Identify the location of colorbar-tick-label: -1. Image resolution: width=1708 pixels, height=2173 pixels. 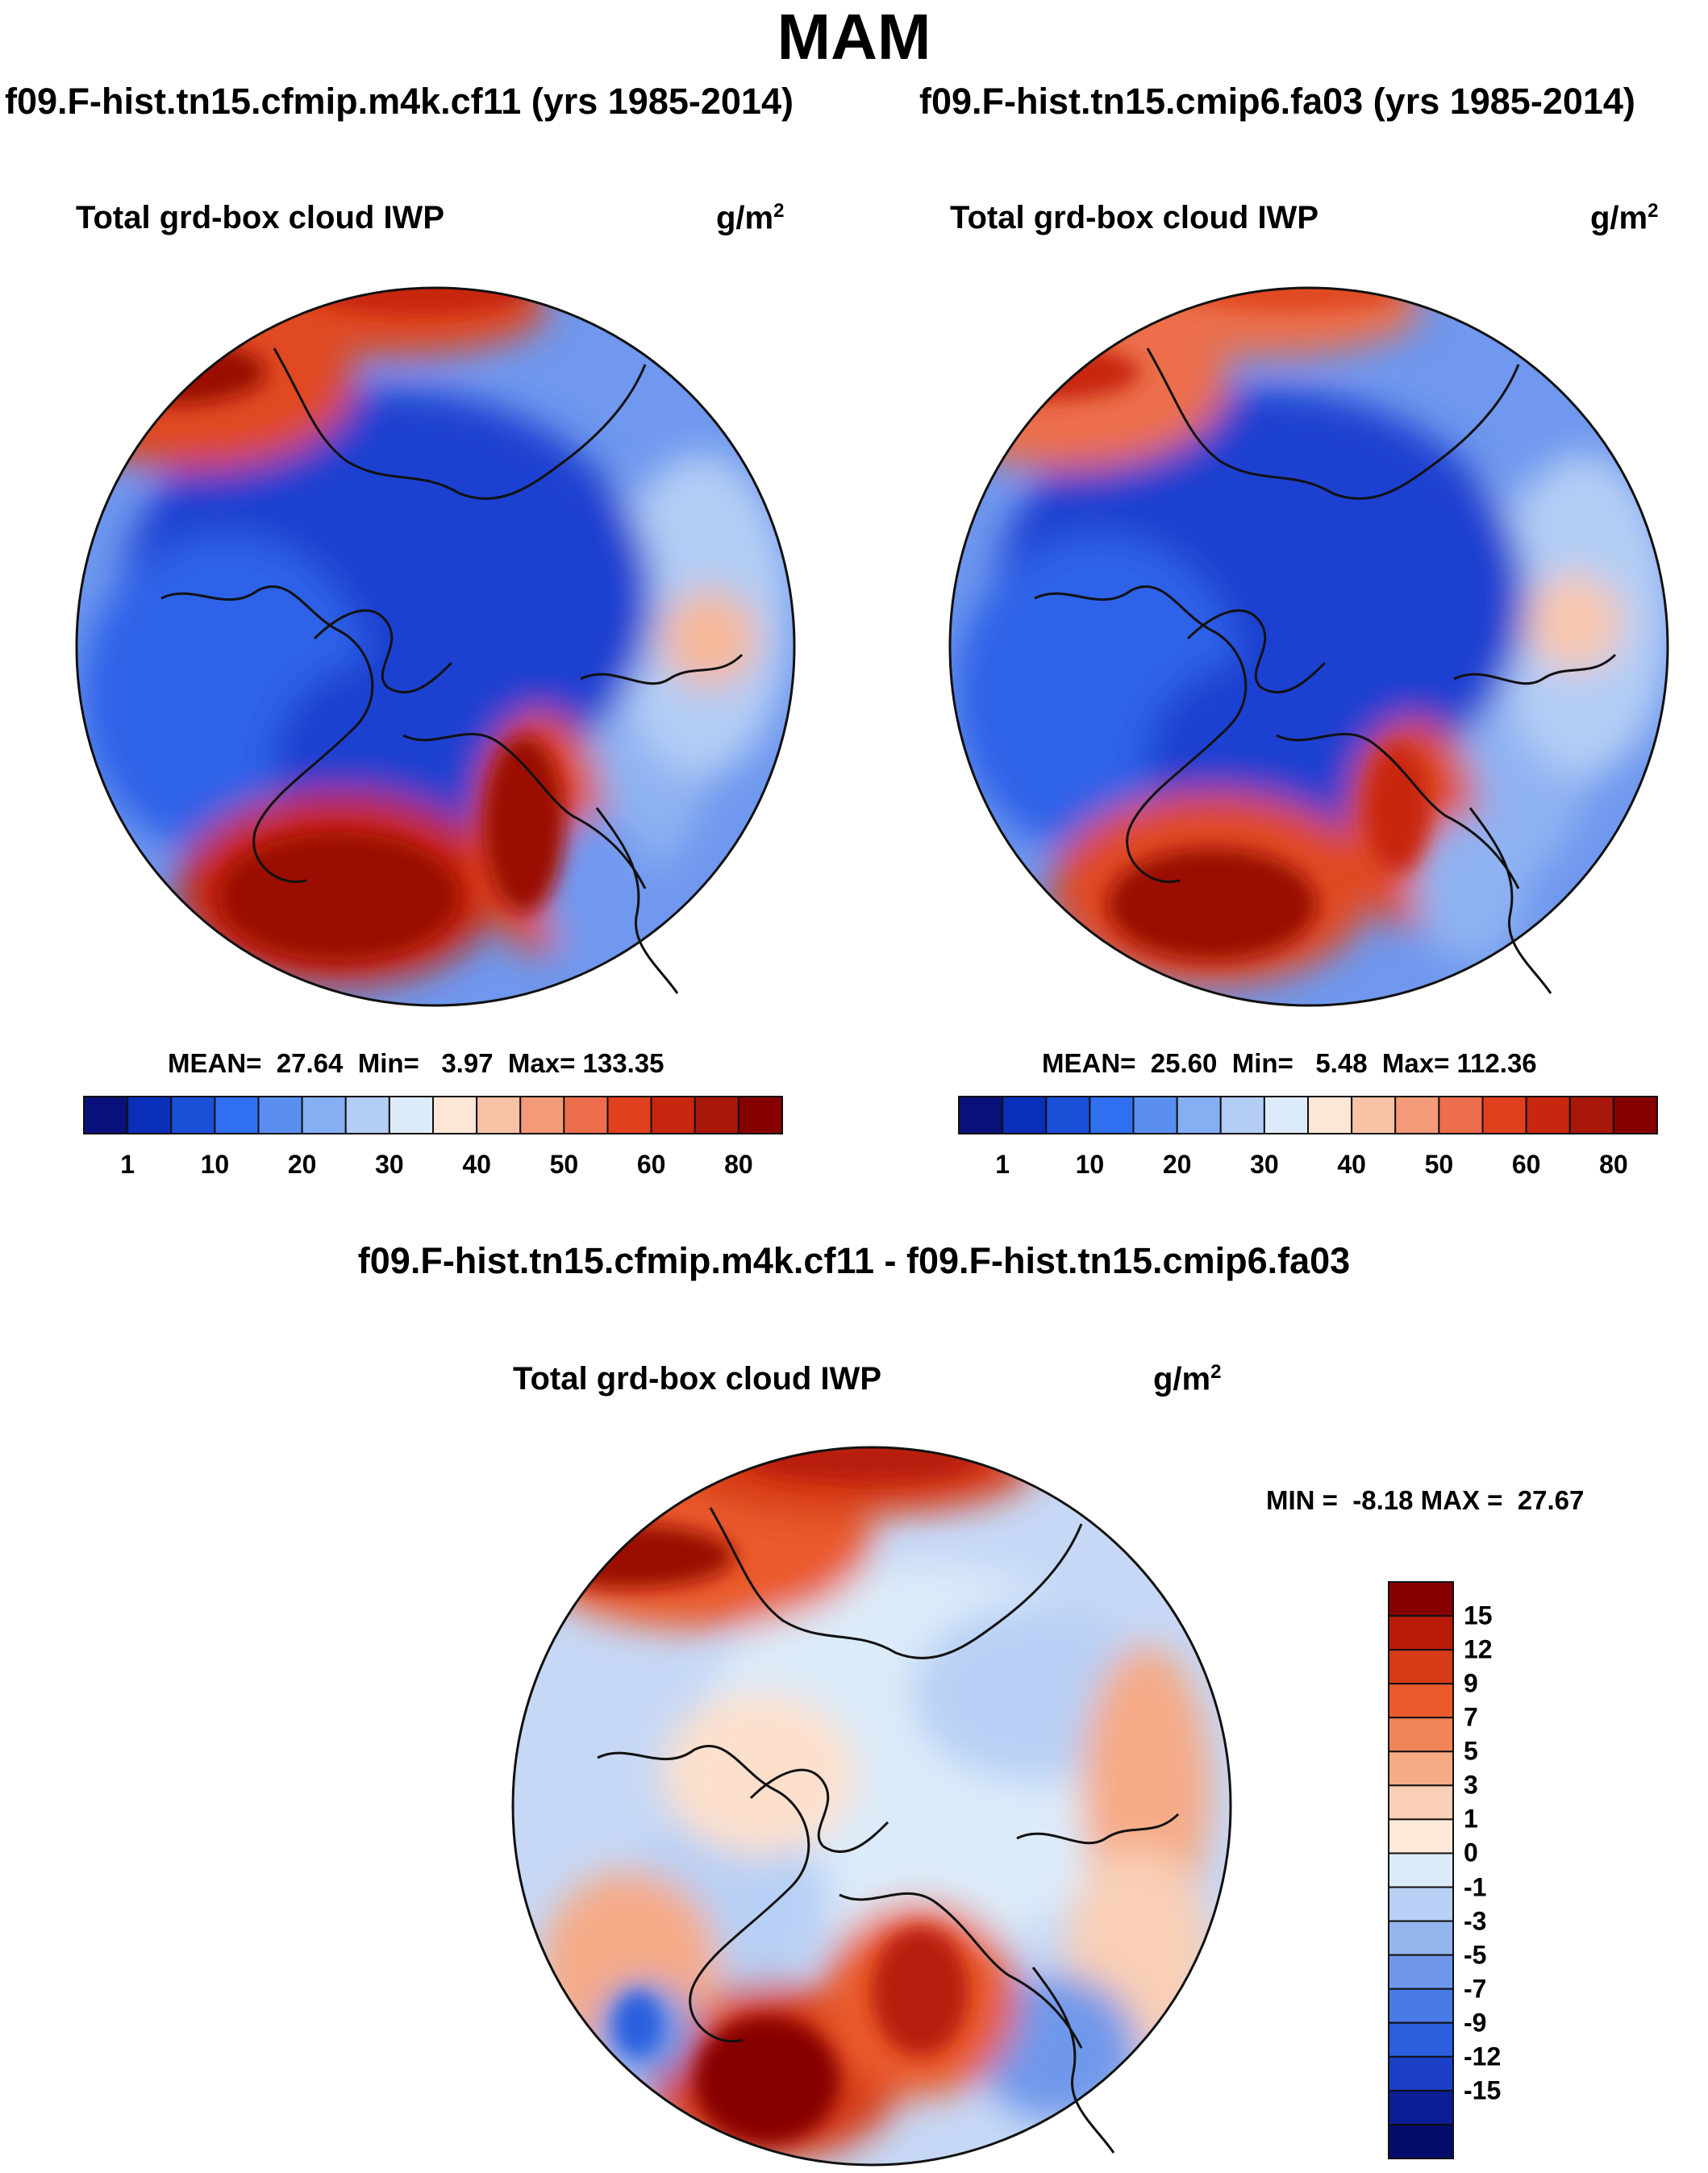
(1475, 1887).